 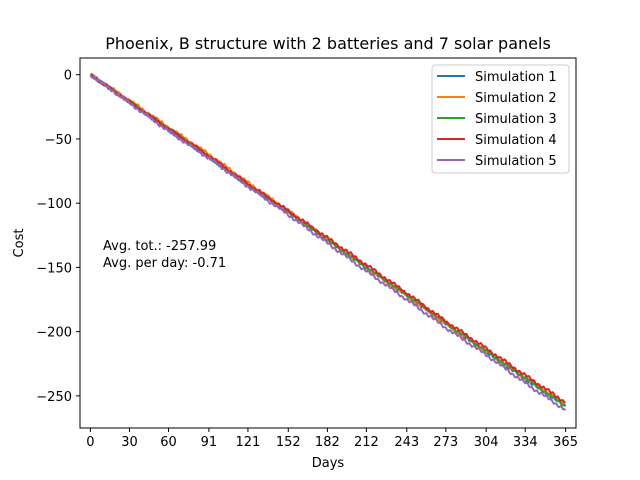 I want to click on legend-entry: Simulation 5, so click(x=516, y=161).